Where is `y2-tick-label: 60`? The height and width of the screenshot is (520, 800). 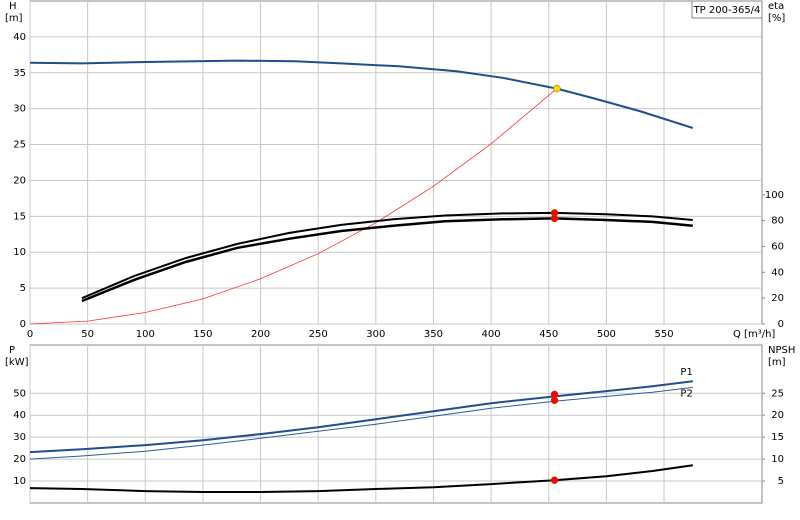
y2-tick-label: 60 is located at coordinates (777, 246).